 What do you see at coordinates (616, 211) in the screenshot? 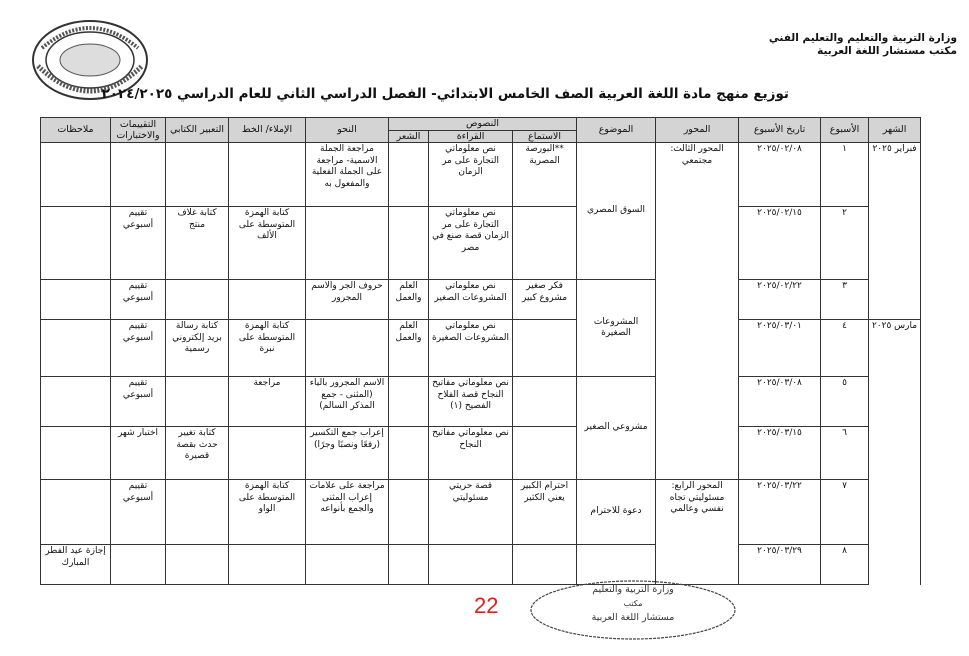
I see `cell-topic: السوق المصري` at bounding box center [616, 211].